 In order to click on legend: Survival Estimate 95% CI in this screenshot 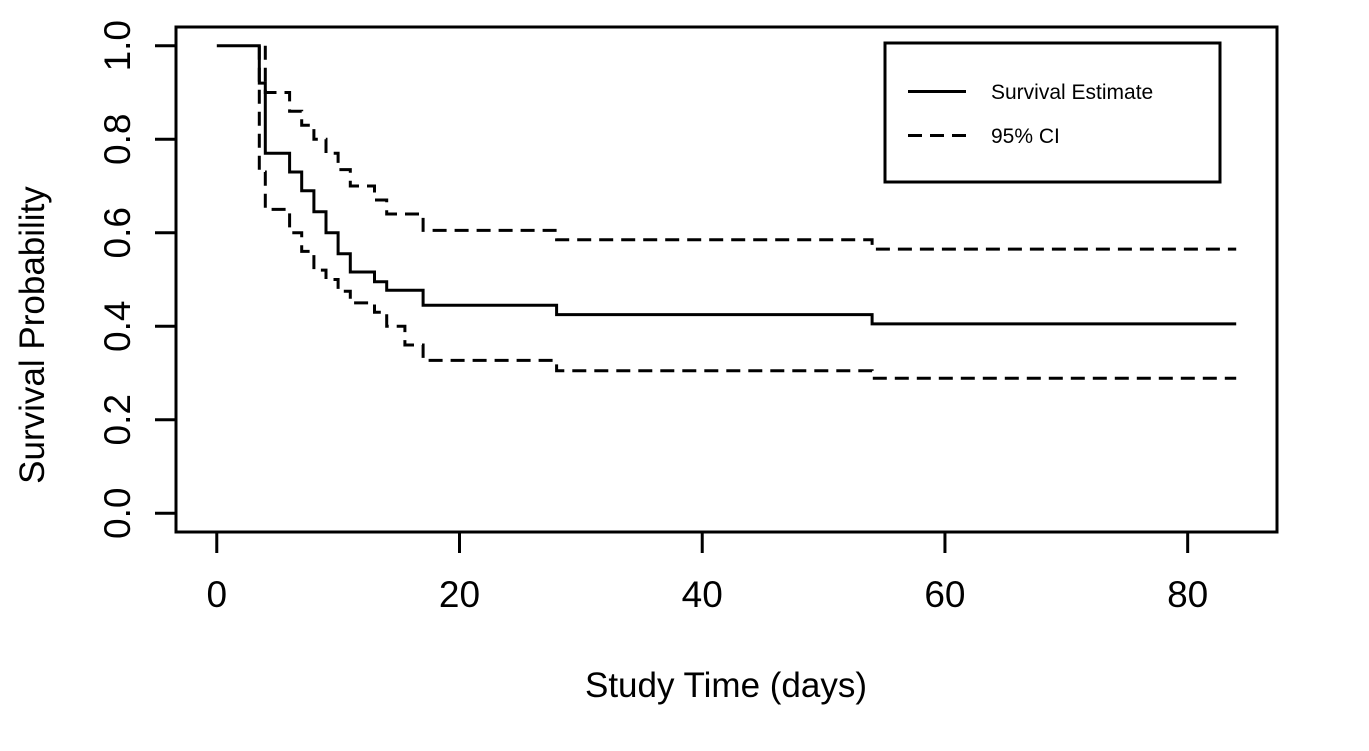, I will do `click(1052, 112)`.